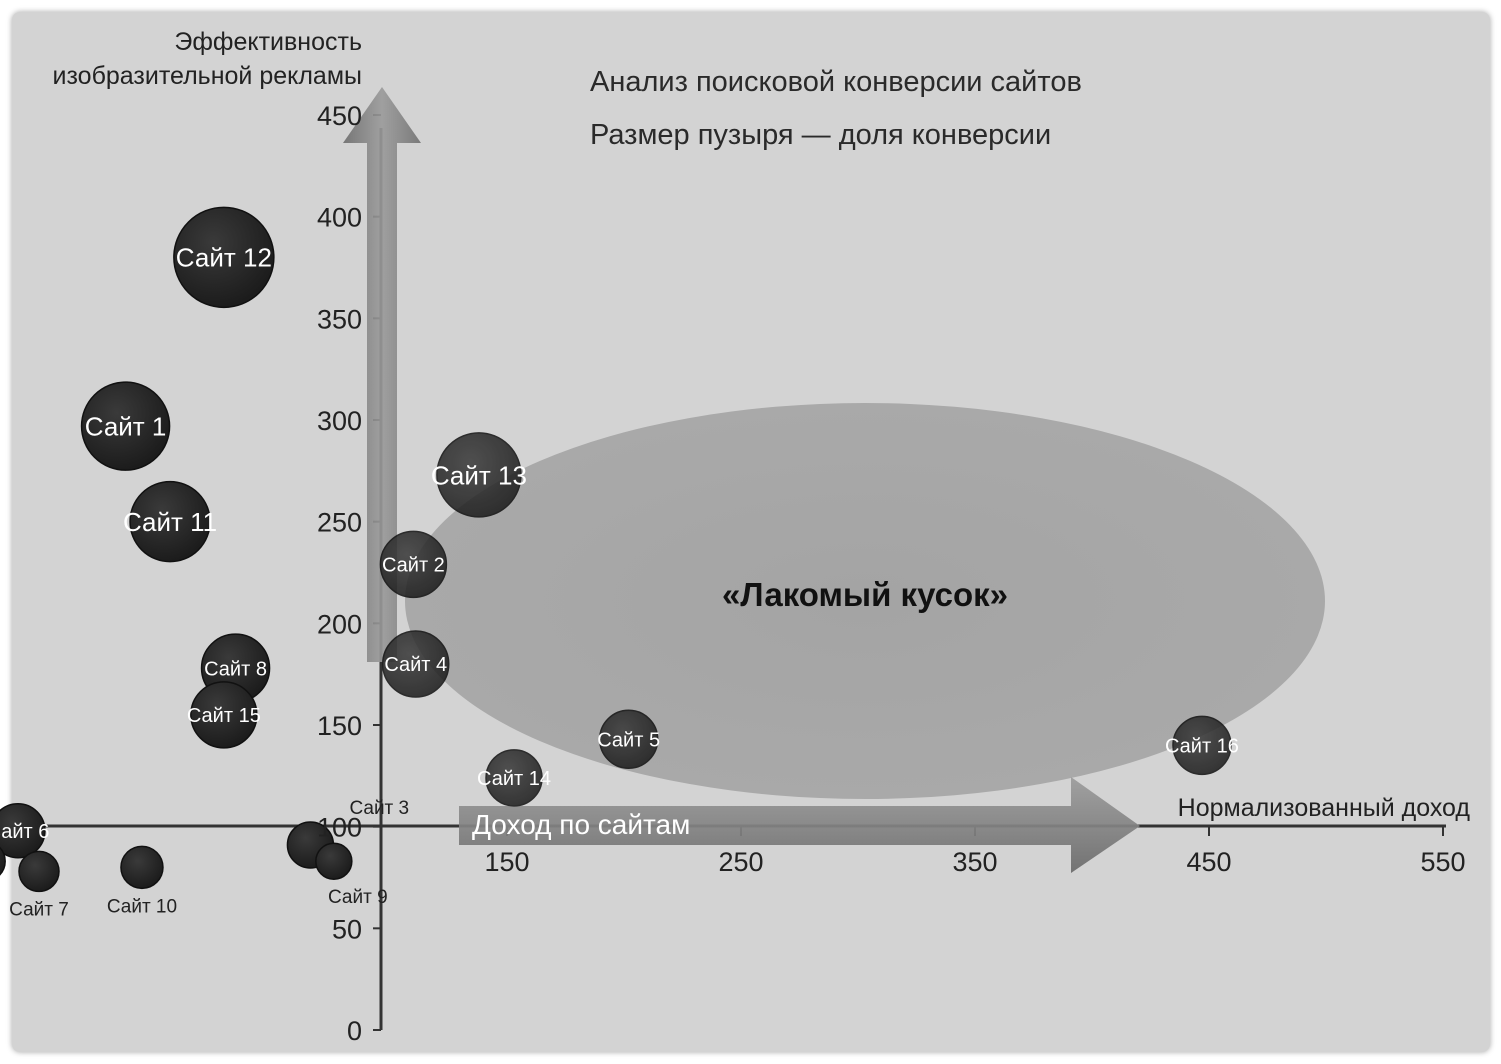 This screenshot has height=1064, width=1501. Describe the element at coordinates (339, 726) in the screenshot. I see `y-tick-label: 150` at that location.